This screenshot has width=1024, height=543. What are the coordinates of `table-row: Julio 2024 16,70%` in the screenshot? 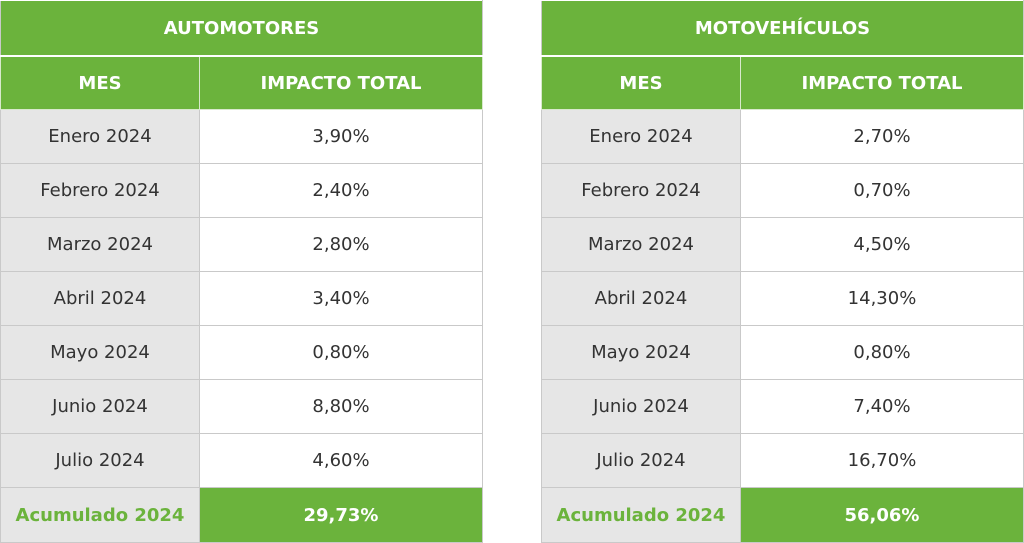 It's located at (782, 460).